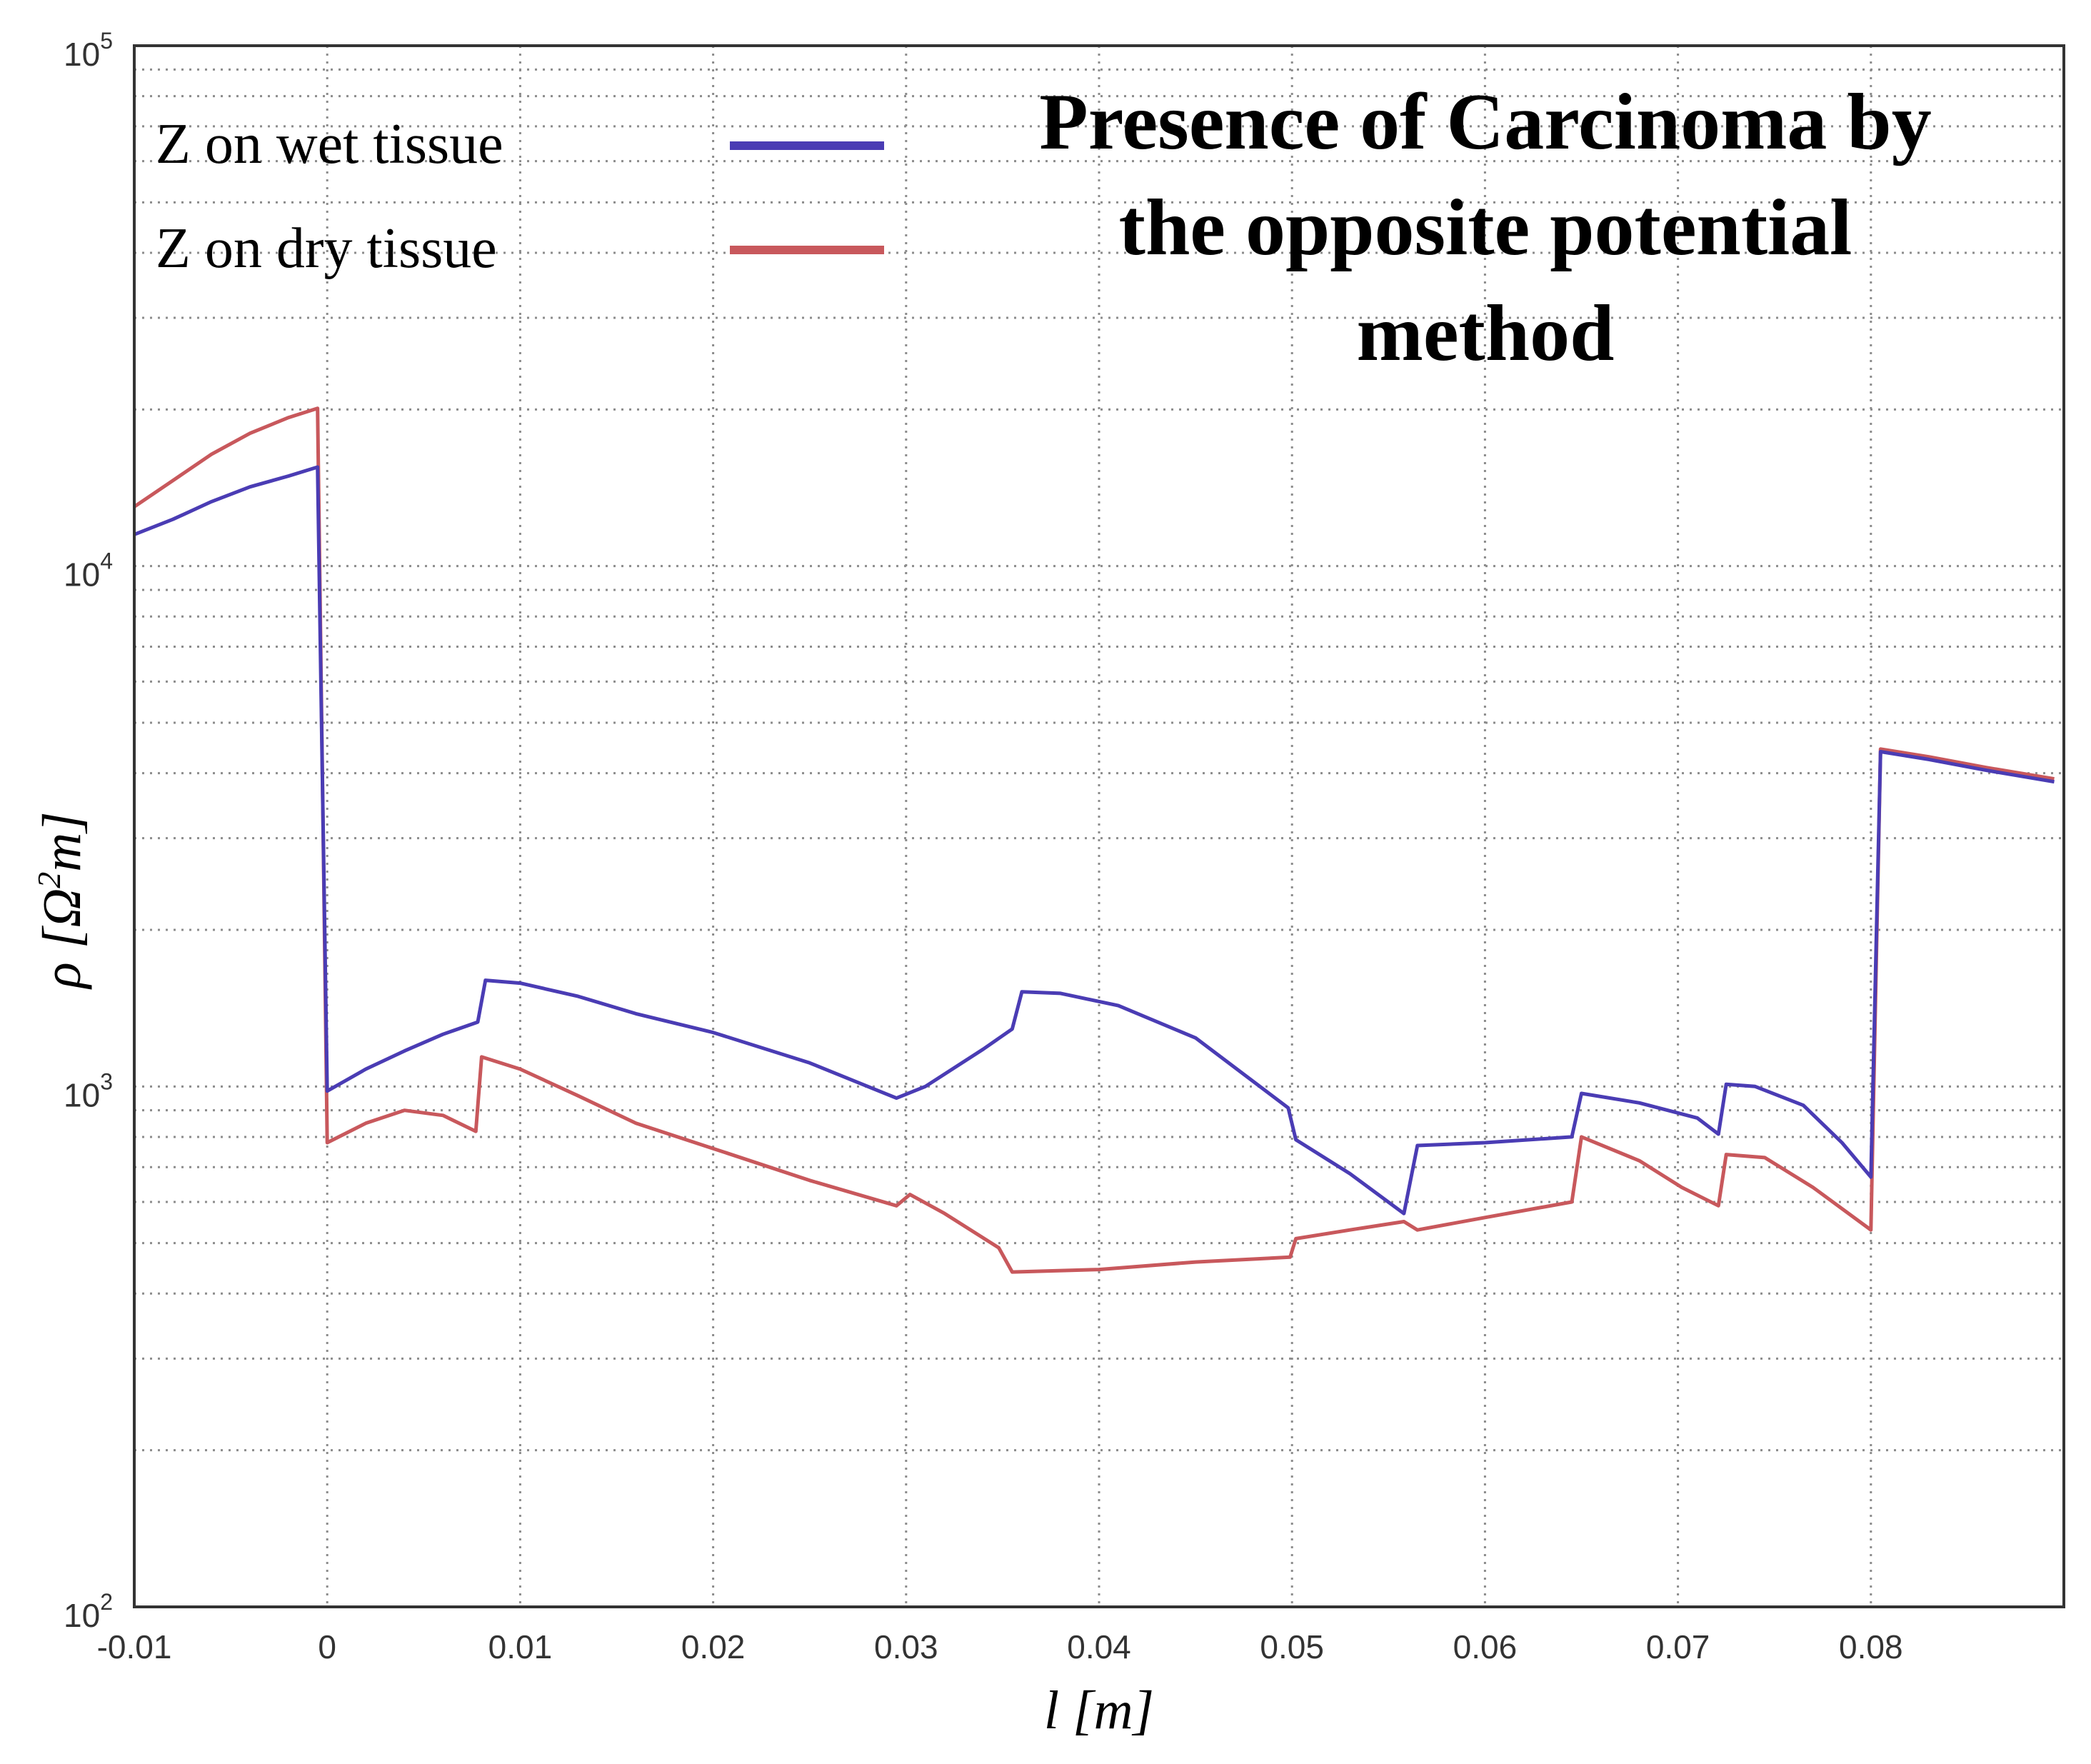 This screenshot has width=2091, height=1764. I want to click on x-tick-label: -0.01, so click(134, 1647).